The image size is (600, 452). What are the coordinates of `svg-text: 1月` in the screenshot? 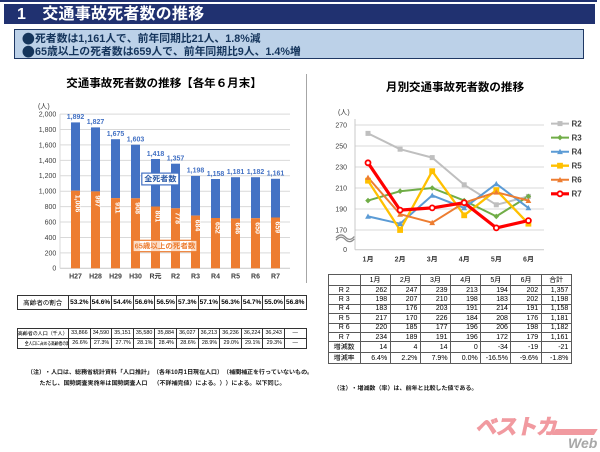 It's located at (368, 259).